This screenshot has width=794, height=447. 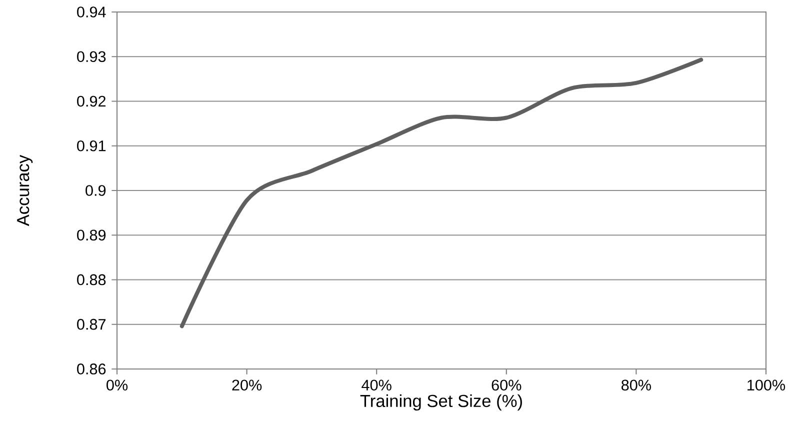 I want to click on y-tick-label: 0.86, so click(x=91, y=369).